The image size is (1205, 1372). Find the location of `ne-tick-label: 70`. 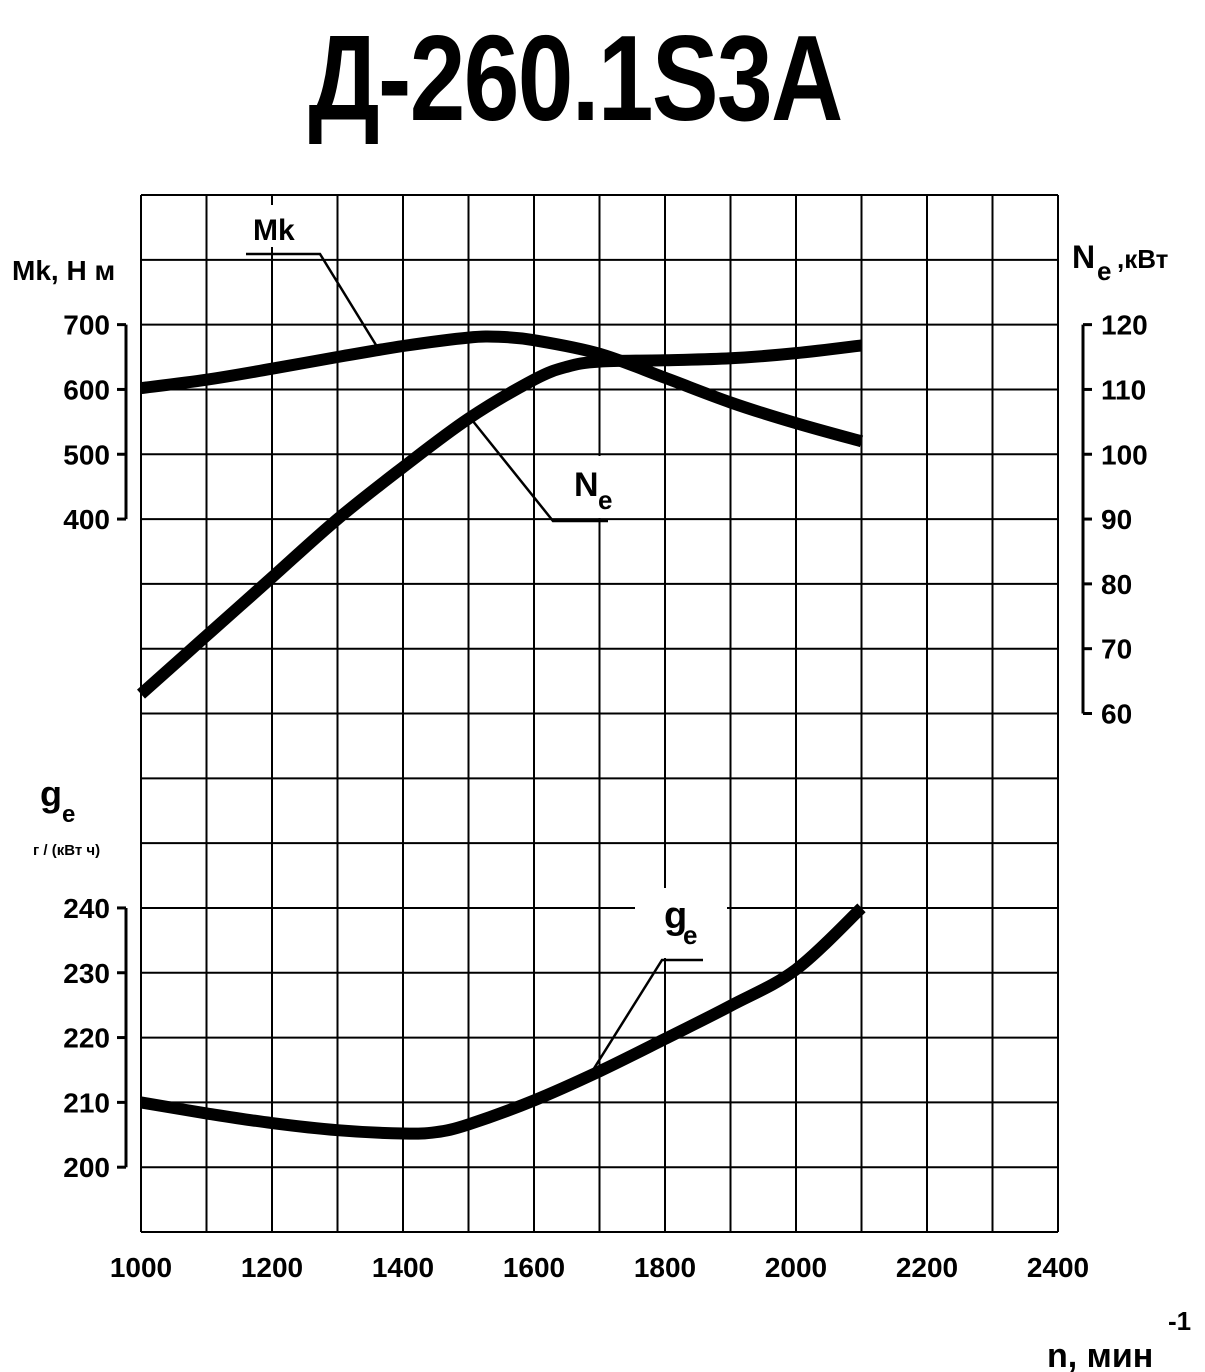

ne-tick-label: 70 is located at coordinates (1116, 649).